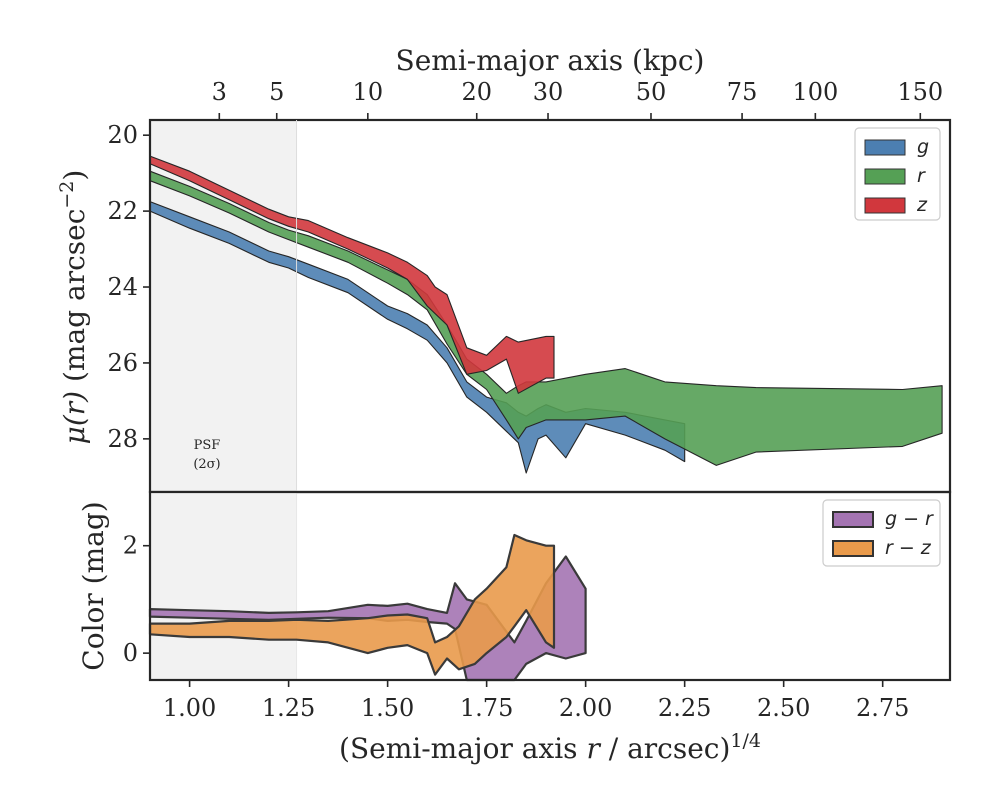 This screenshot has height=800, width=1000. What do you see at coordinates (206, 464) in the screenshot?
I see `psf-label-line2: (2σ)` at bounding box center [206, 464].